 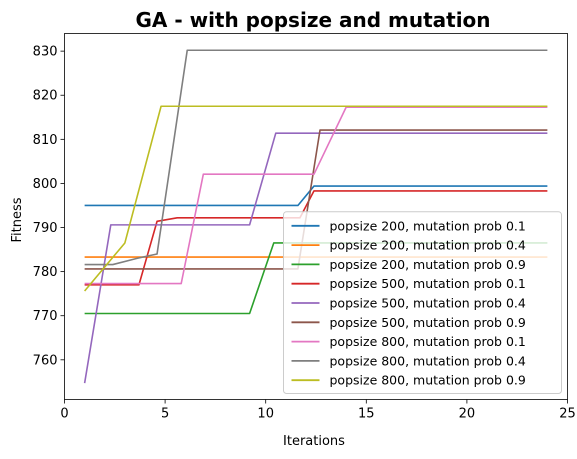 What do you see at coordinates (428, 303) in the screenshot?
I see `legend-label: popsize 500, mutation prob 0.4` at bounding box center [428, 303].